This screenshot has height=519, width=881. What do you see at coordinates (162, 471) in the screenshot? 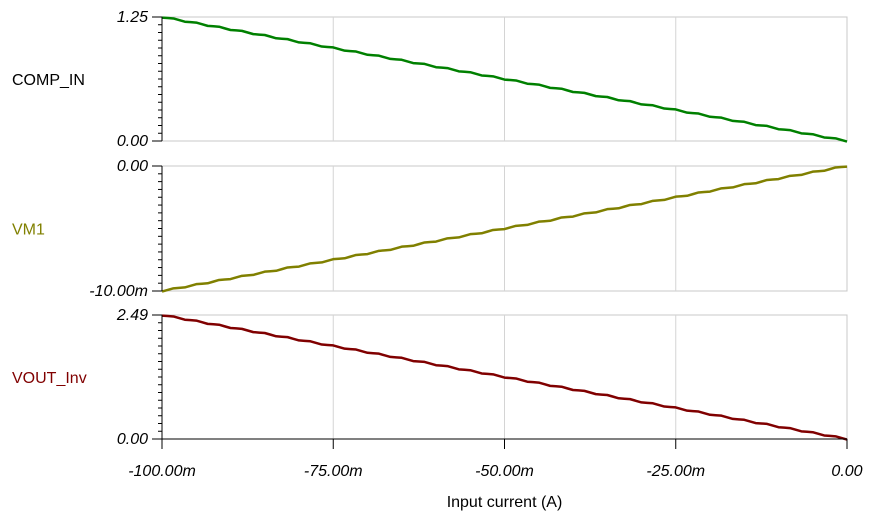
I see `x-tick-label: -100.00m` at bounding box center [162, 471].